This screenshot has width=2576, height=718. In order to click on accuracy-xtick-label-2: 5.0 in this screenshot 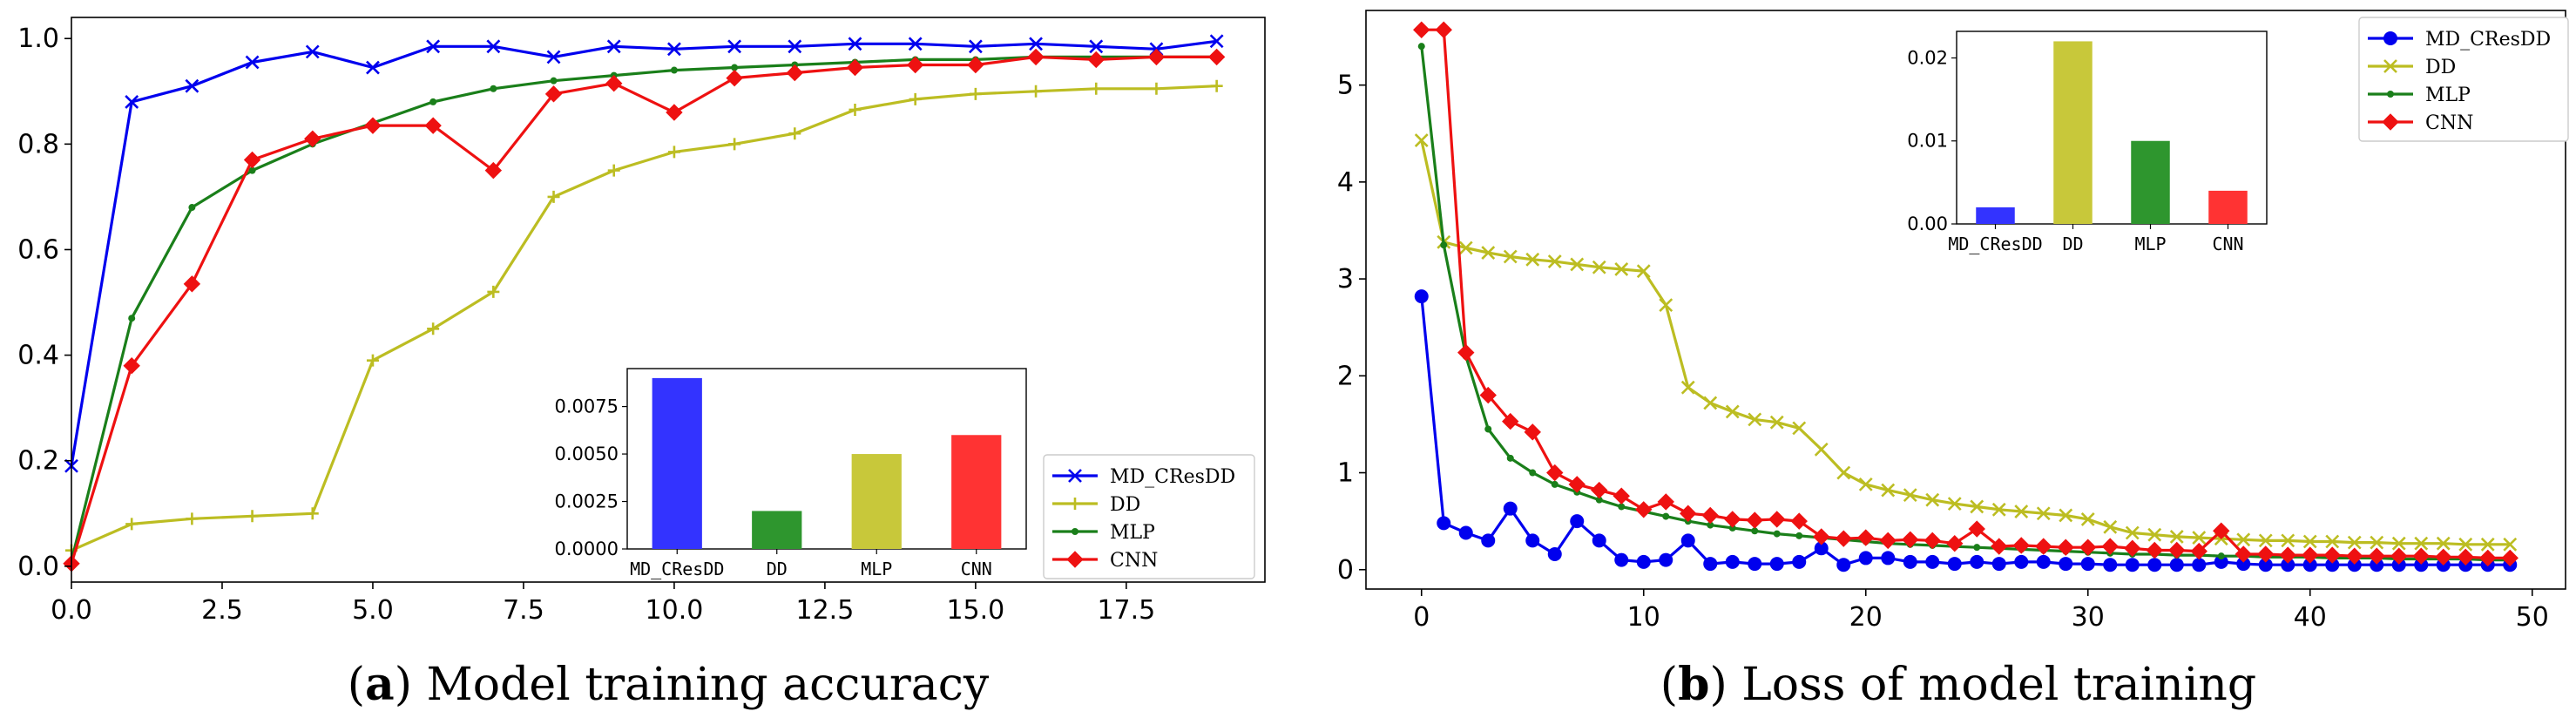, I will do `click(373, 610)`.